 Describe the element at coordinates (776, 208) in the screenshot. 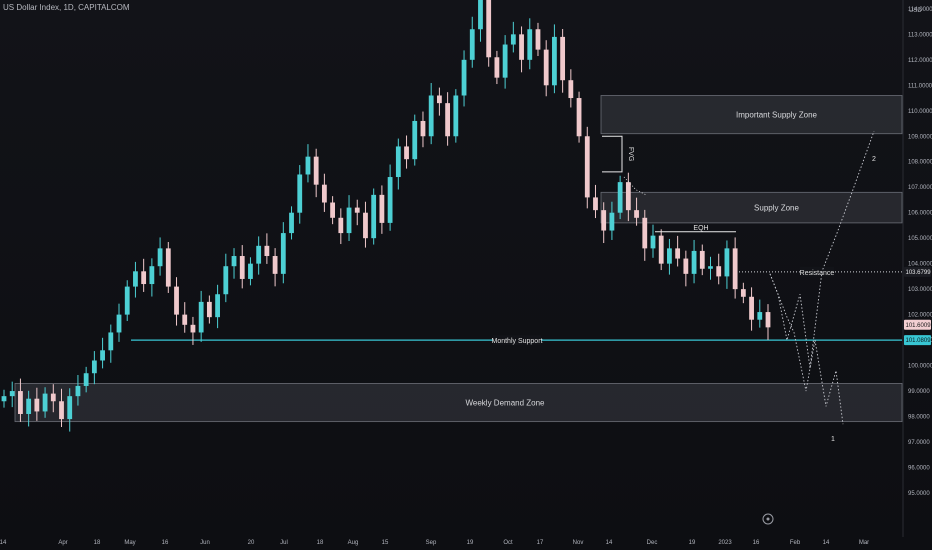

I see `zone-label: Supply Zone` at that location.